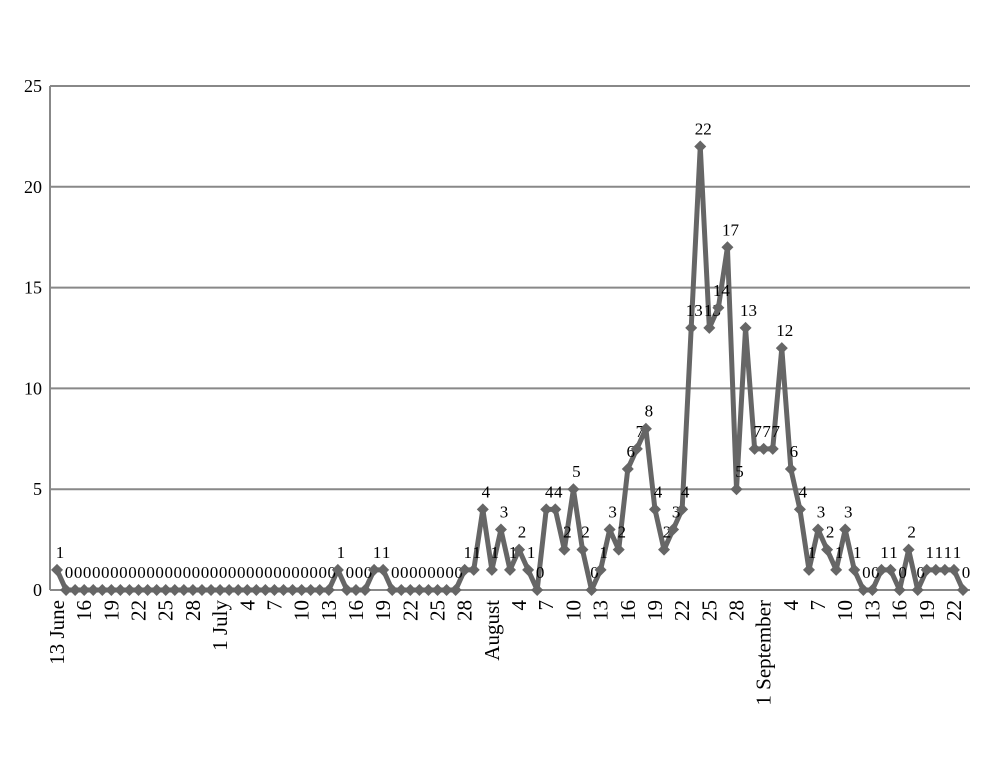  Describe the element at coordinates (649, 411) in the screenshot. I see `data-label: 8` at that location.